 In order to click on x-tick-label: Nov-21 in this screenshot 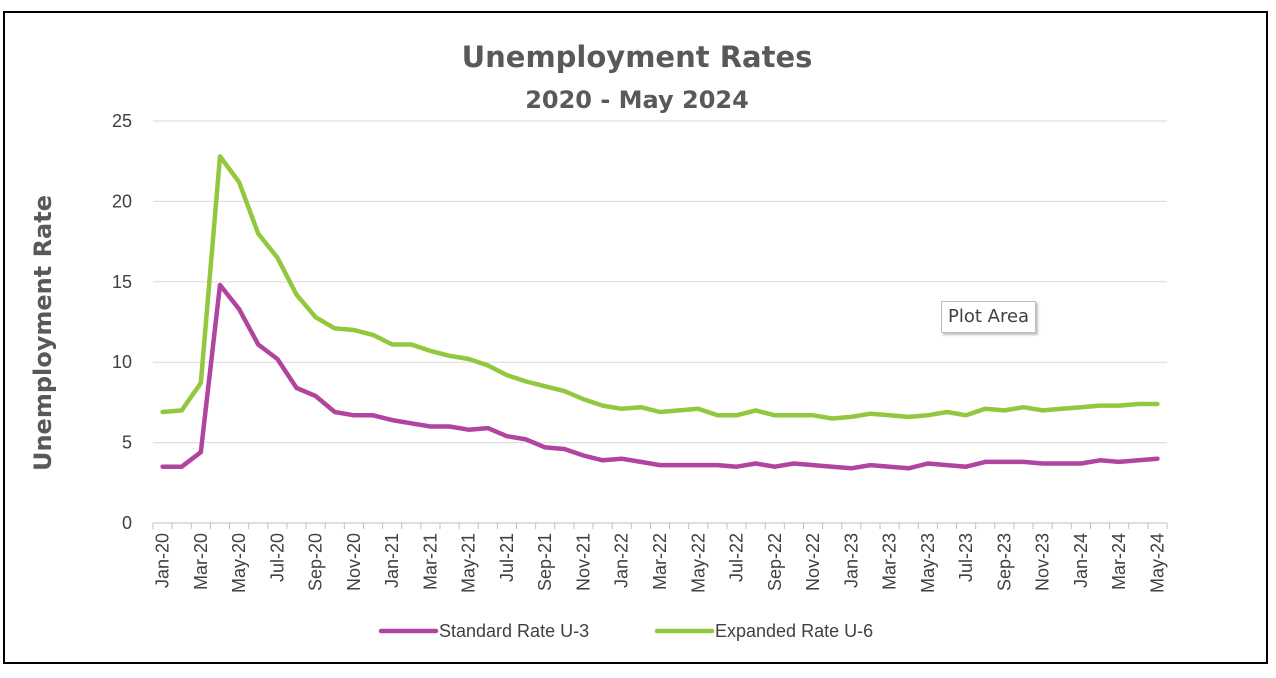, I will do `click(583, 562)`.